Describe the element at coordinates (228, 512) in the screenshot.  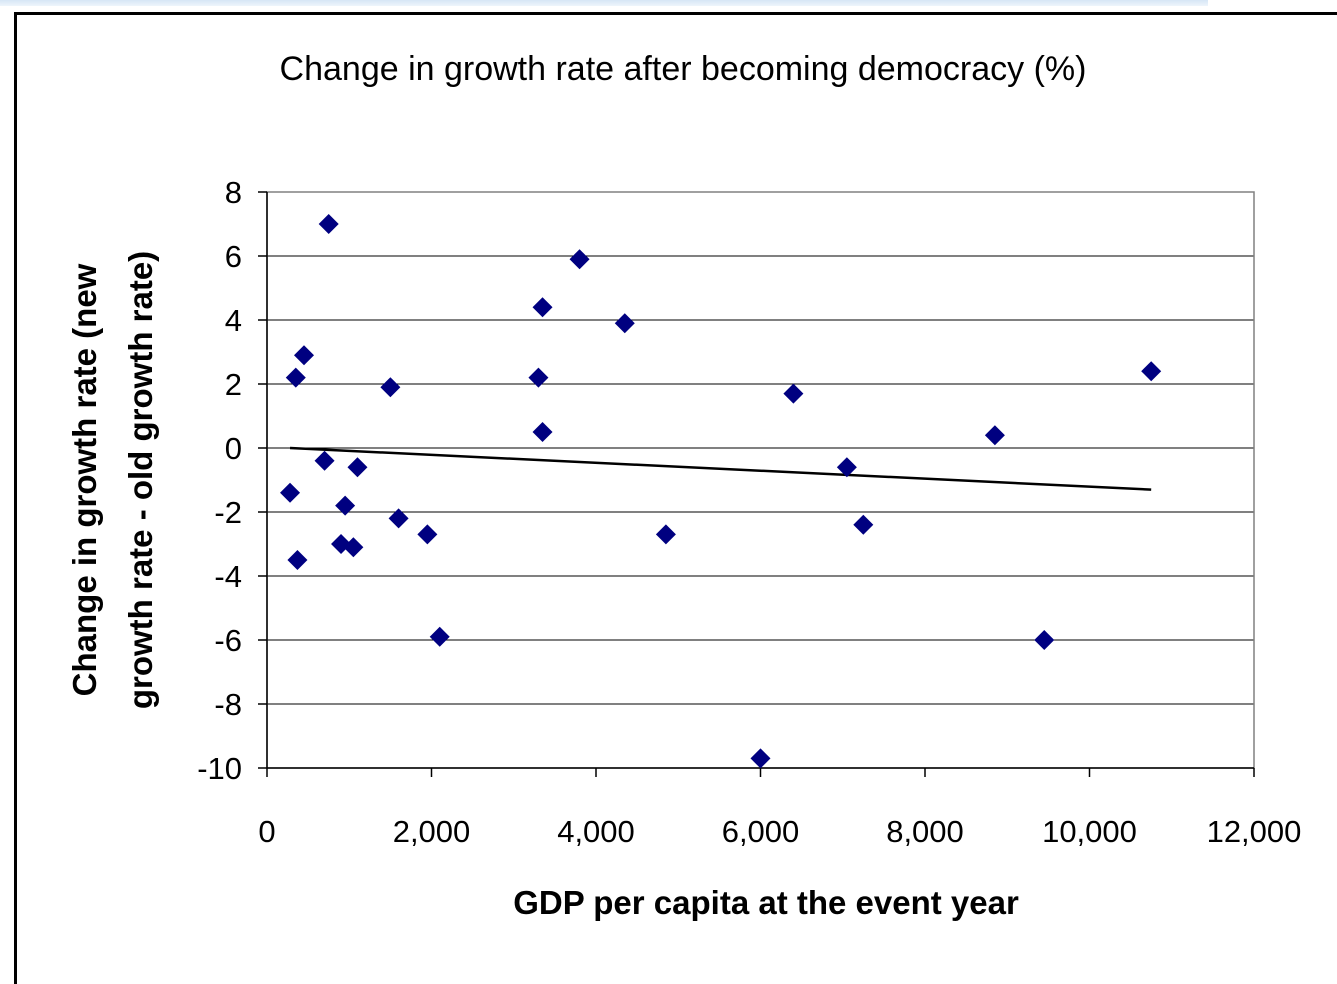
I see `y-tick-label: -2` at that location.